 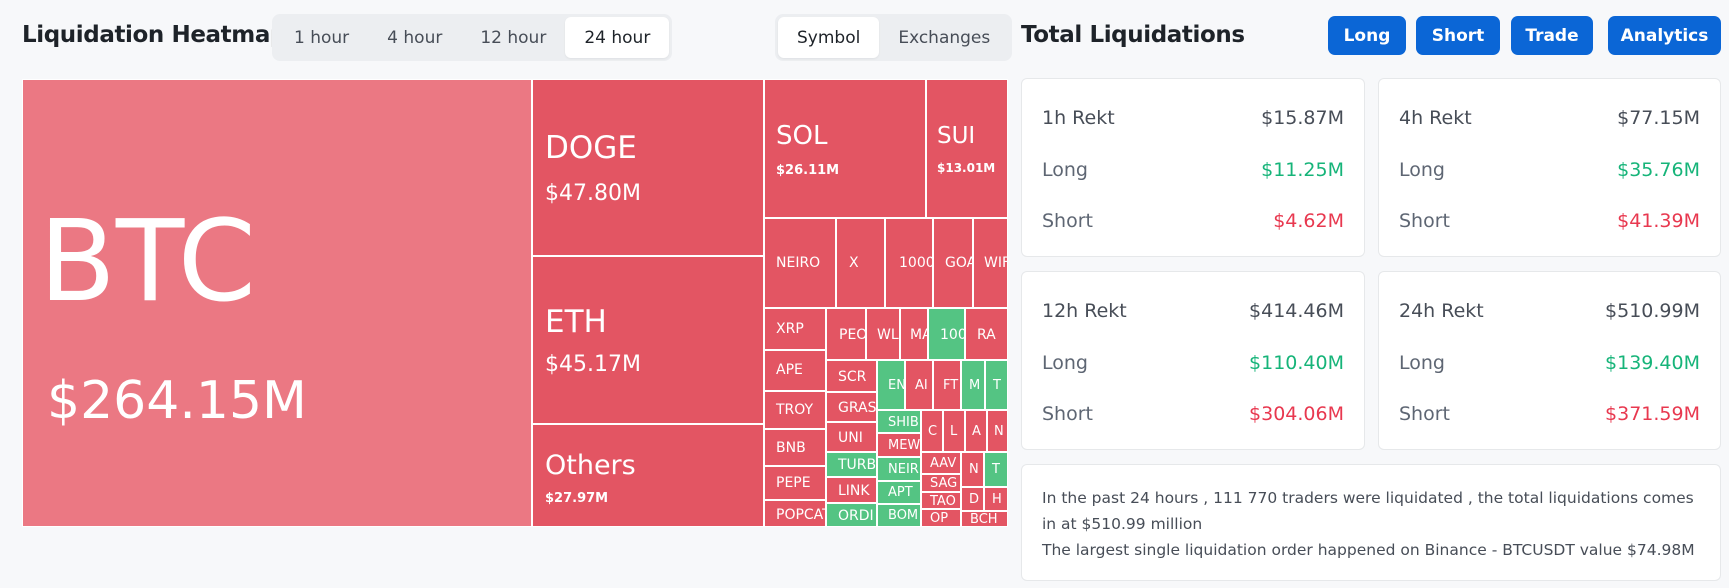 What do you see at coordinates (851, 407) in the screenshot?
I see `heatmap-tile-grass: GRASS` at bounding box center [851, 407].